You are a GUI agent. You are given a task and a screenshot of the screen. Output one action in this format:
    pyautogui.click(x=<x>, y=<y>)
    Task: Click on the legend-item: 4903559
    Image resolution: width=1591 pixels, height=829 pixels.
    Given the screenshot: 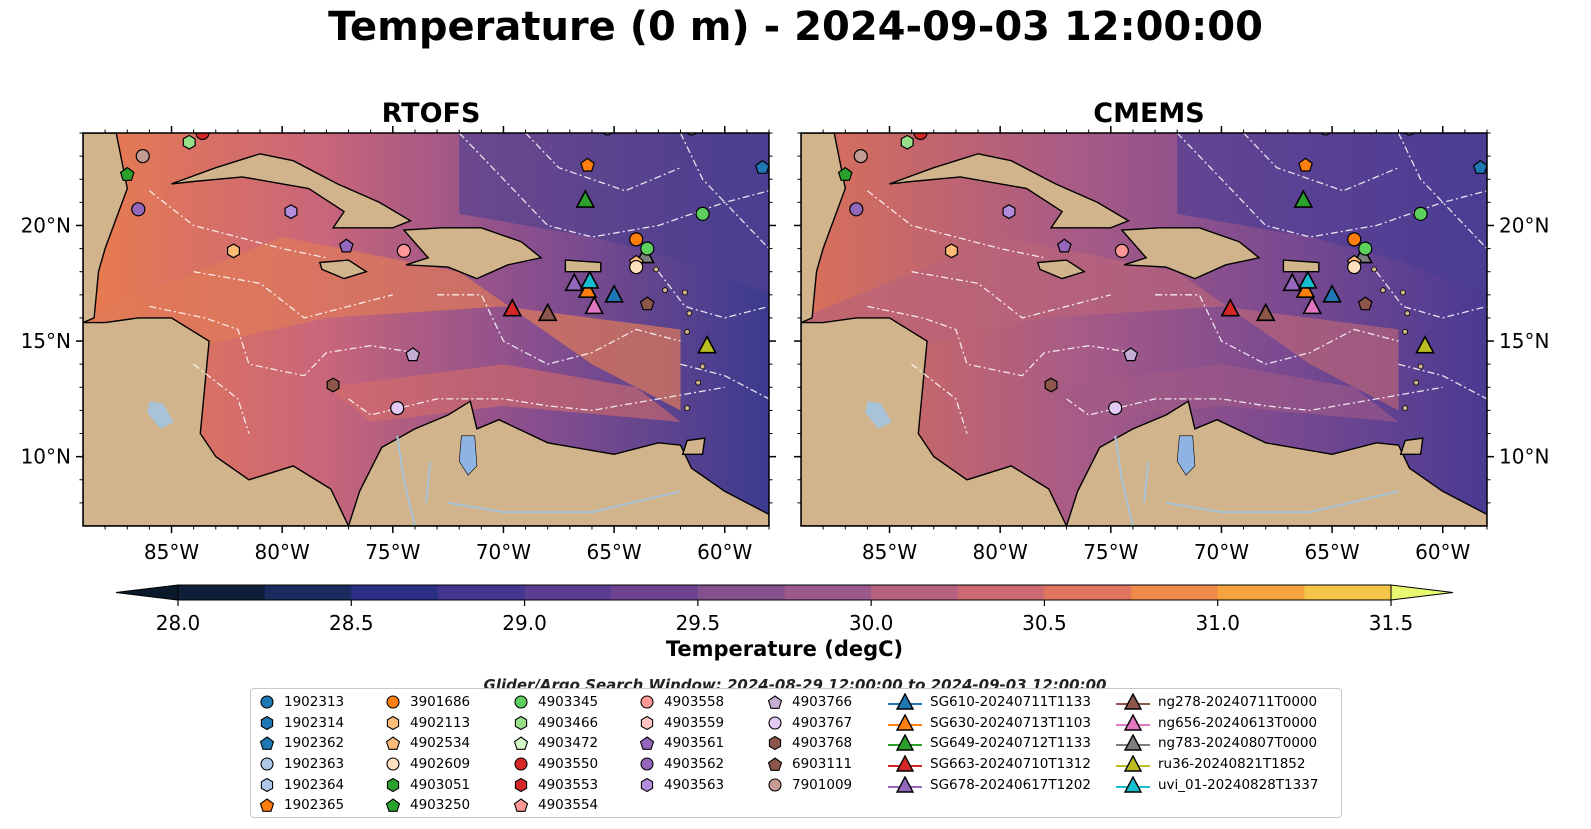 What is the action you would take?
    pyautogui.click(x=681, y=723)
    